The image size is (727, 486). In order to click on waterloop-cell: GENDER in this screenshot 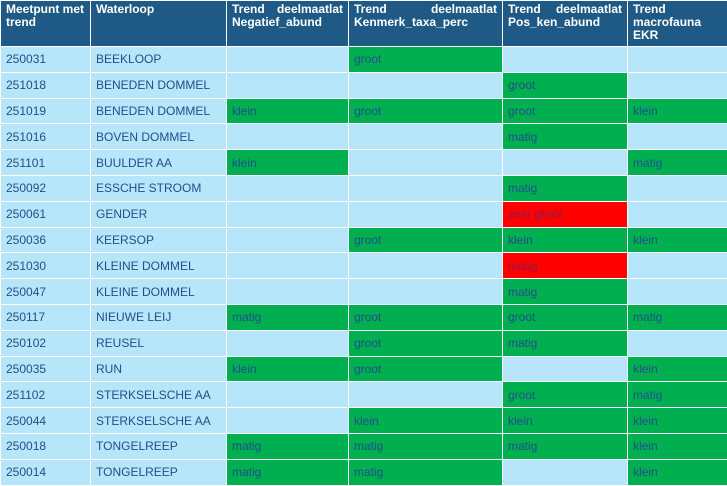, I will do `click(159, 214)`.